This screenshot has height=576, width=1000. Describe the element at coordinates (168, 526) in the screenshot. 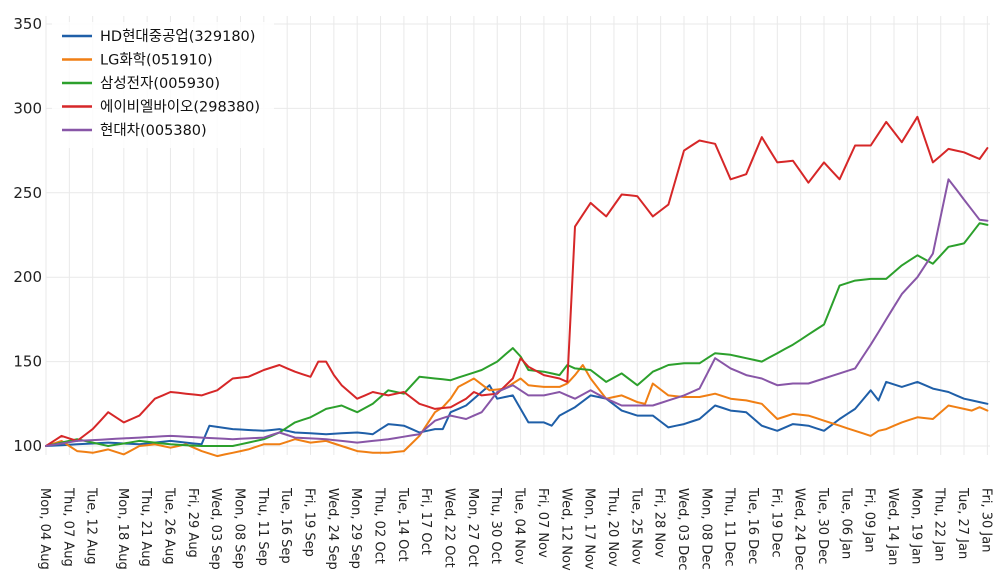

I see `x-tick-label: Tue, 26 Aug` at that location.